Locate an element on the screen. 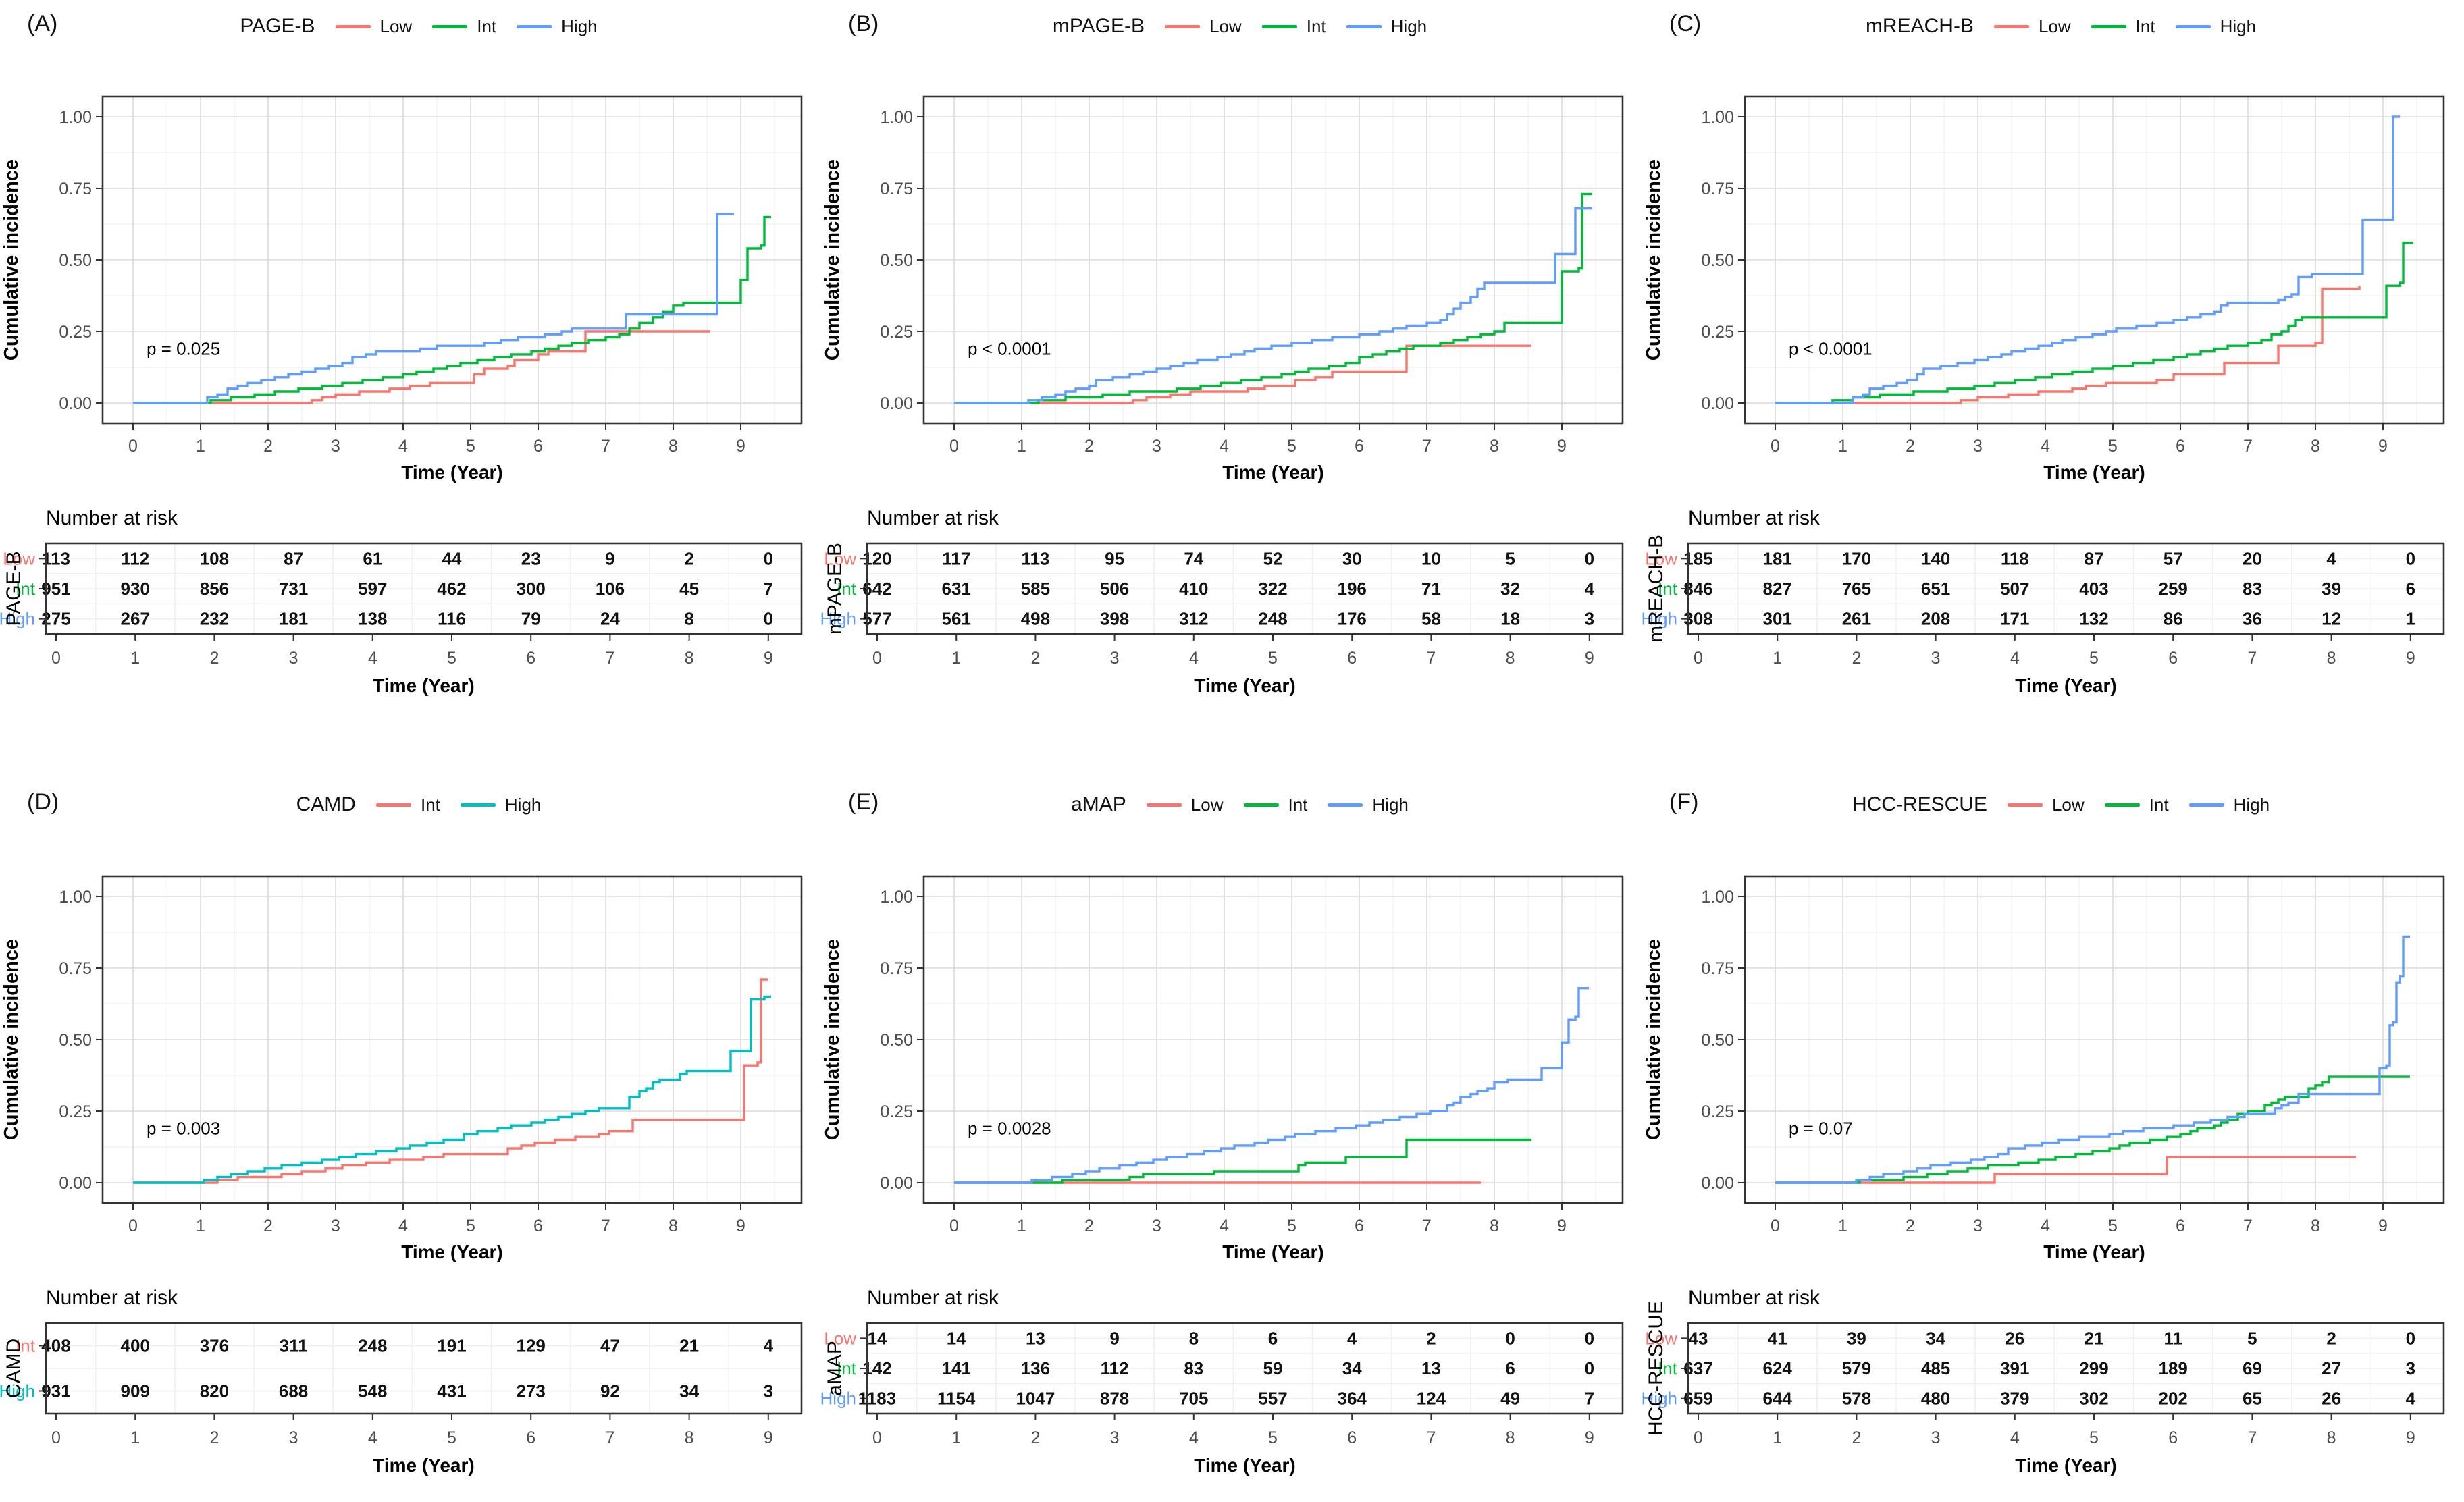 The image size is (2464, 1502). risk-count: 1 is located at coordinates (2410, 619).